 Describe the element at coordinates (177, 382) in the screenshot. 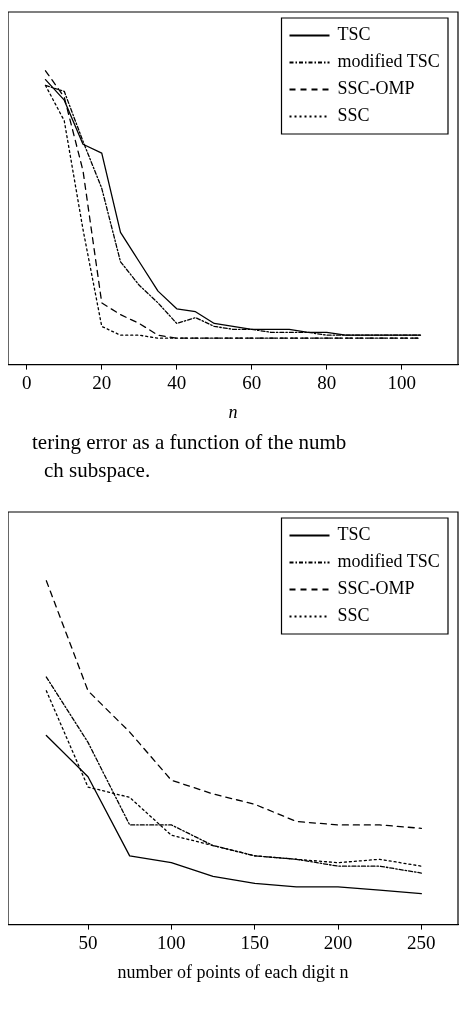

I see `x-tick-label: 40` at that location.